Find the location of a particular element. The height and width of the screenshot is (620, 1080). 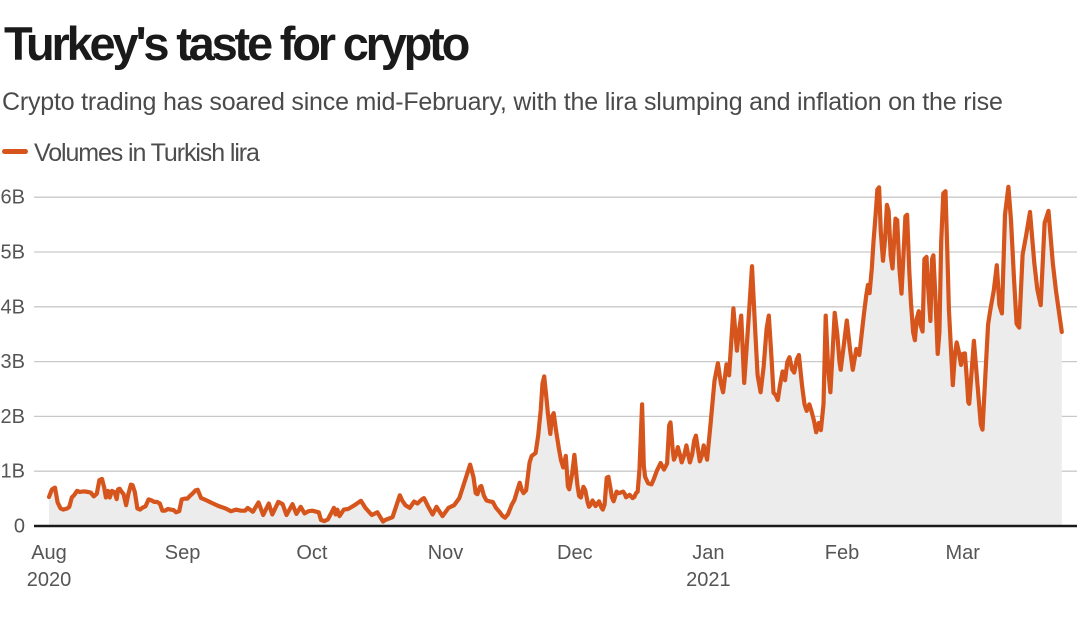

svg-text: 1B is located at coordinates (13, 472).